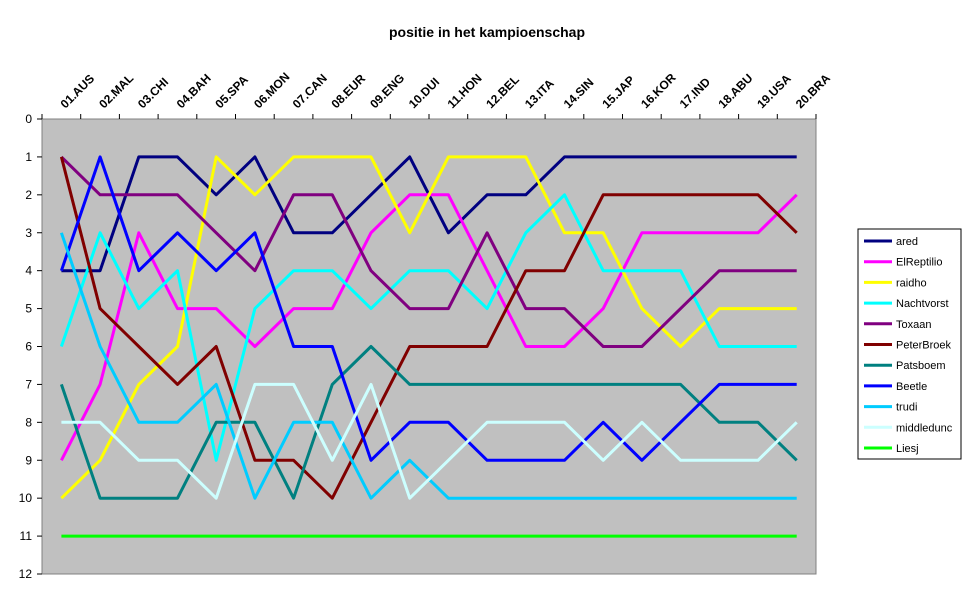  I want to click on legend-label: Beetle, so click(911, 387).